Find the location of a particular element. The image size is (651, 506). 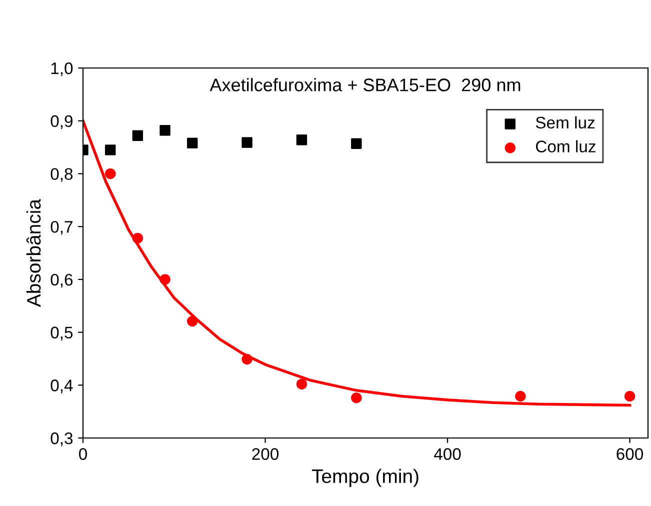

x-tick-label: 600 is located at coordinates (630, 454).